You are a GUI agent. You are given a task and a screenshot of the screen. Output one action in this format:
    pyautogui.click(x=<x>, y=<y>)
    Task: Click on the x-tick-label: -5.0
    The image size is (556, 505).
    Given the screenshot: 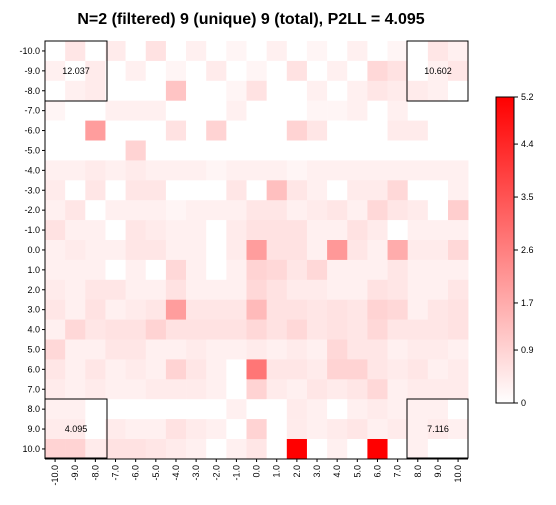 What is the action you would take?
    pyautogui.click(x=156, y=473)
    